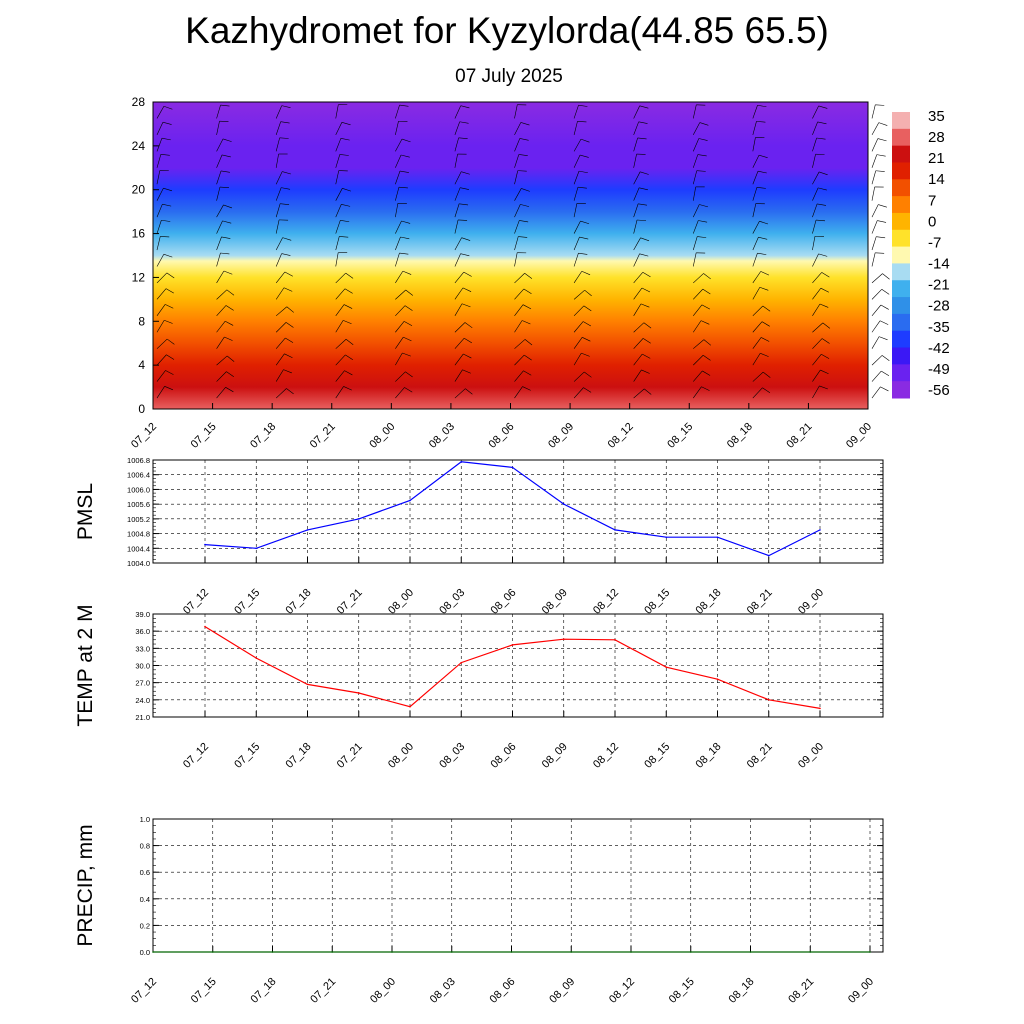 The image size is (1024, 1024). Describe the element at coordinates (145, 925) in the screenshot. I see `y-tick-label: 0.2` at that location.